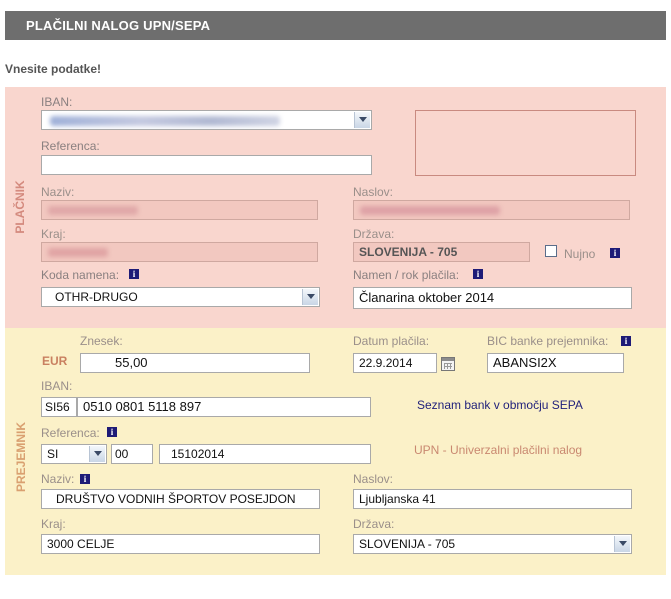  Describe the element at coordinates (374, 234) in the screenshot. I see `payer-country-label: Država:` at that location.